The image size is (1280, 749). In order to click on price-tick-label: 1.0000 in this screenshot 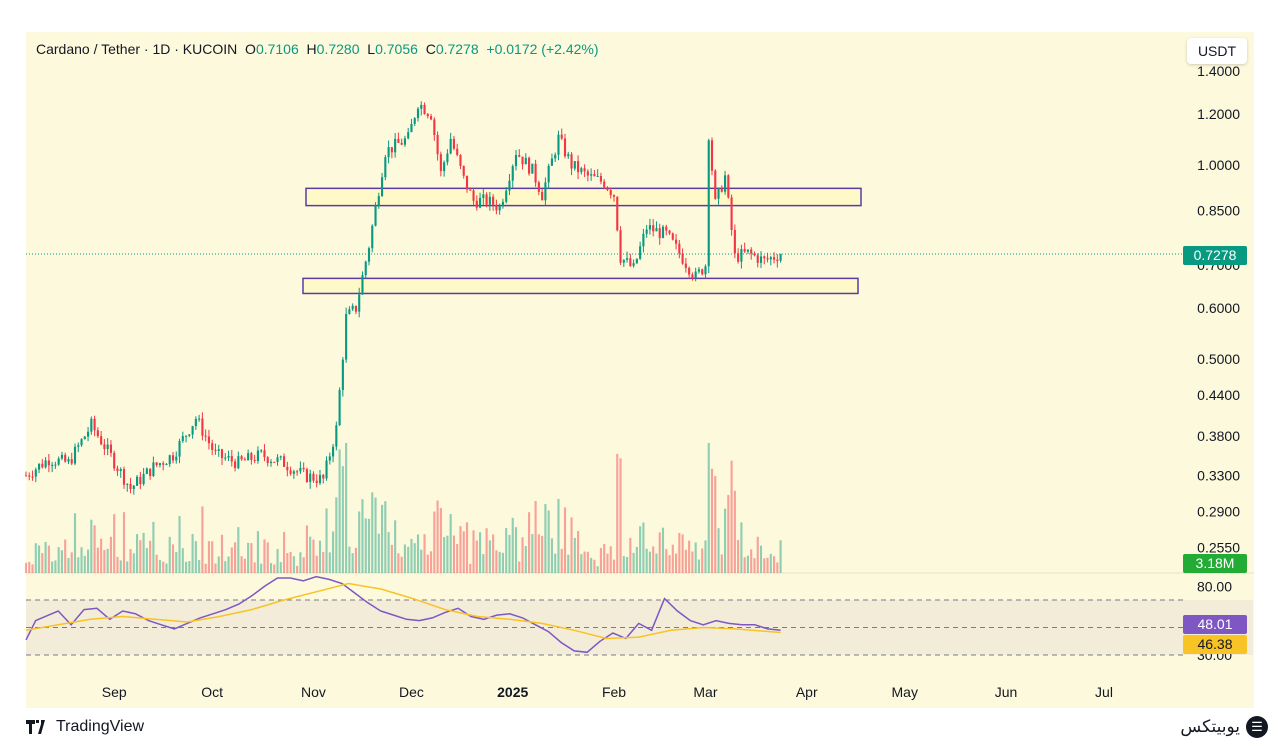, I will do `click(1218, 165)`.